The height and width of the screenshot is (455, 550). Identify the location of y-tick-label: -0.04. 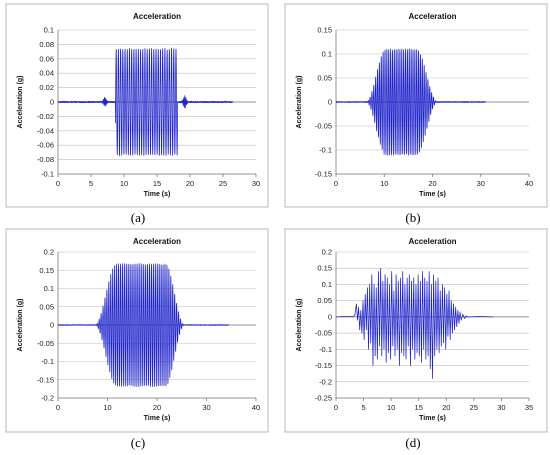
(45, 130).